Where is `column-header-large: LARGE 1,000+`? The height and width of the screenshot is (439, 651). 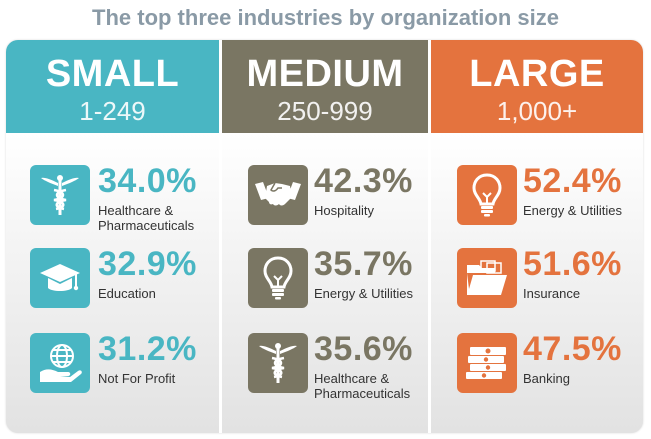 column-header-large: LARGE 1,000+ is located at coordinates (537, 86).